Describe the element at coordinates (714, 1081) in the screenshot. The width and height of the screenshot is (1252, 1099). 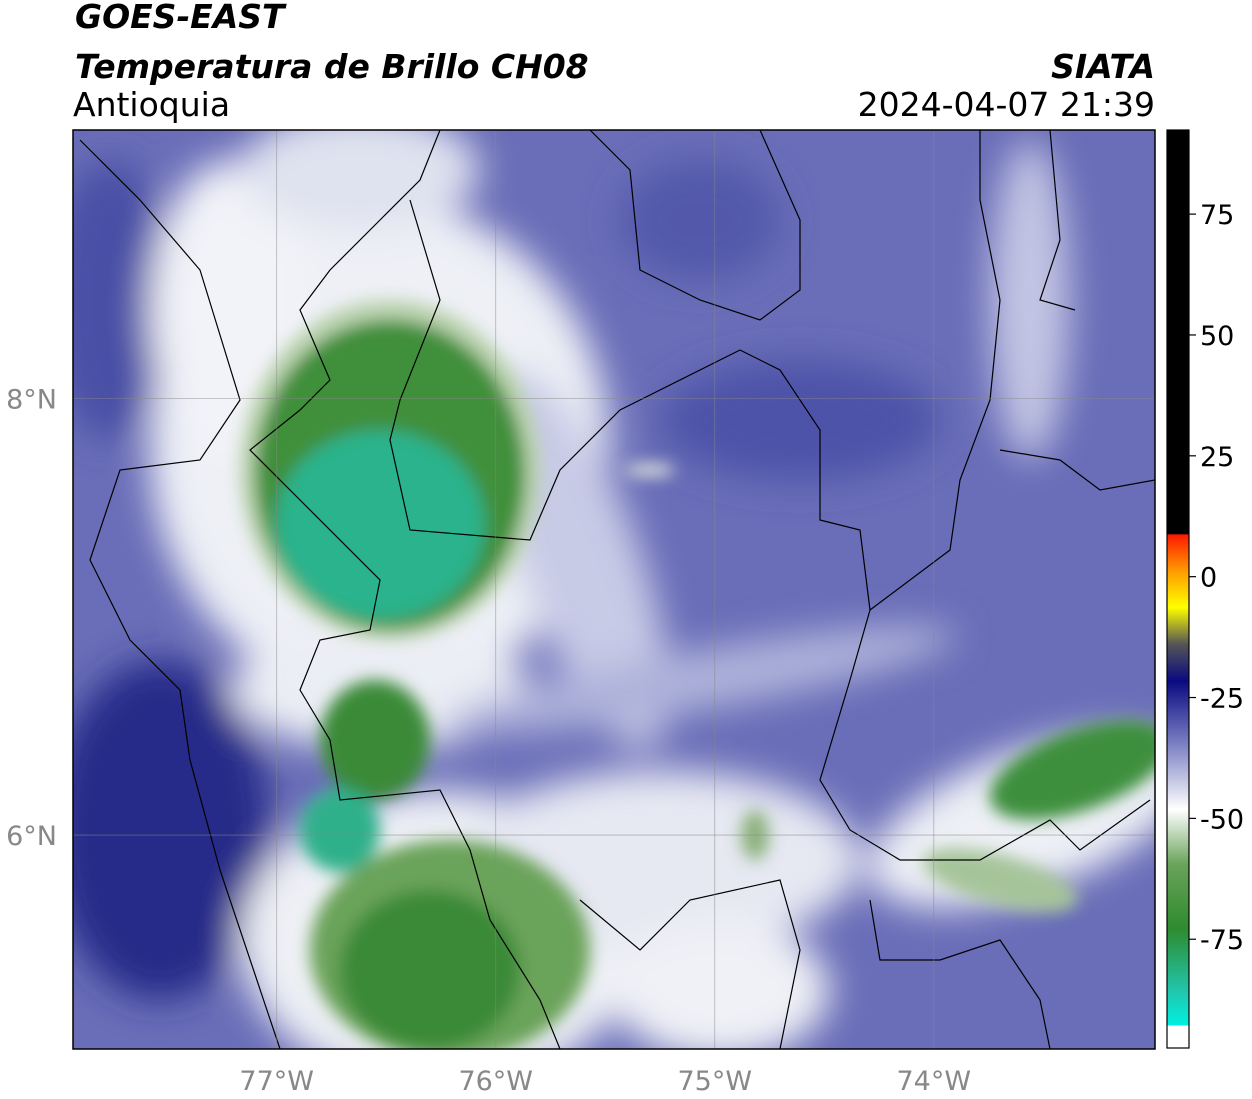
I see `x-tick-label: 75°W` at that location.